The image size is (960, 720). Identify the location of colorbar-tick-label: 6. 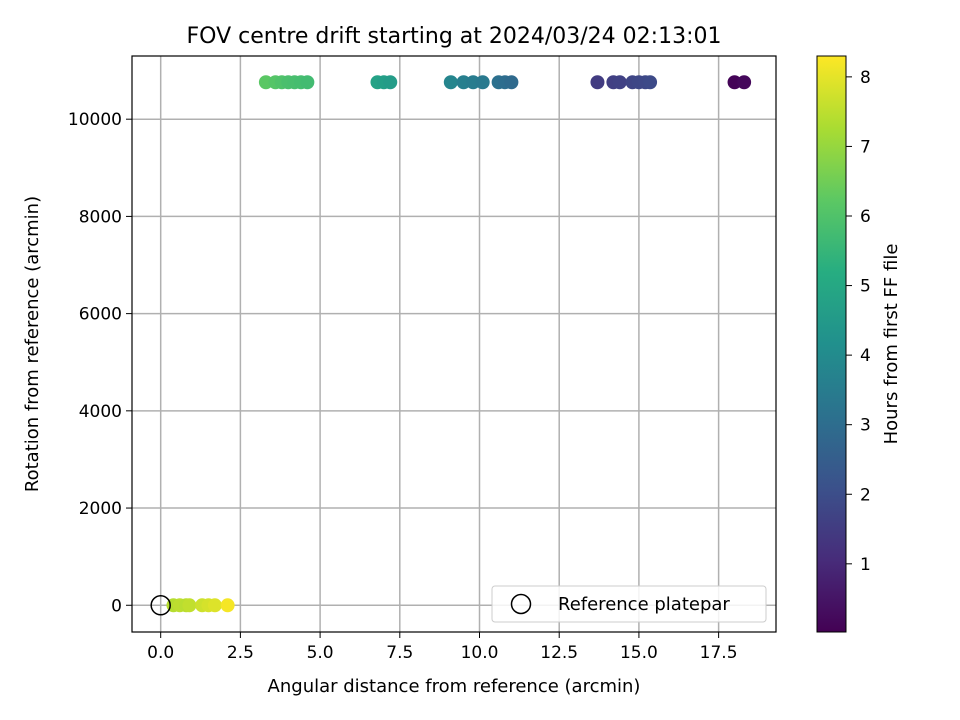
(865, 217).